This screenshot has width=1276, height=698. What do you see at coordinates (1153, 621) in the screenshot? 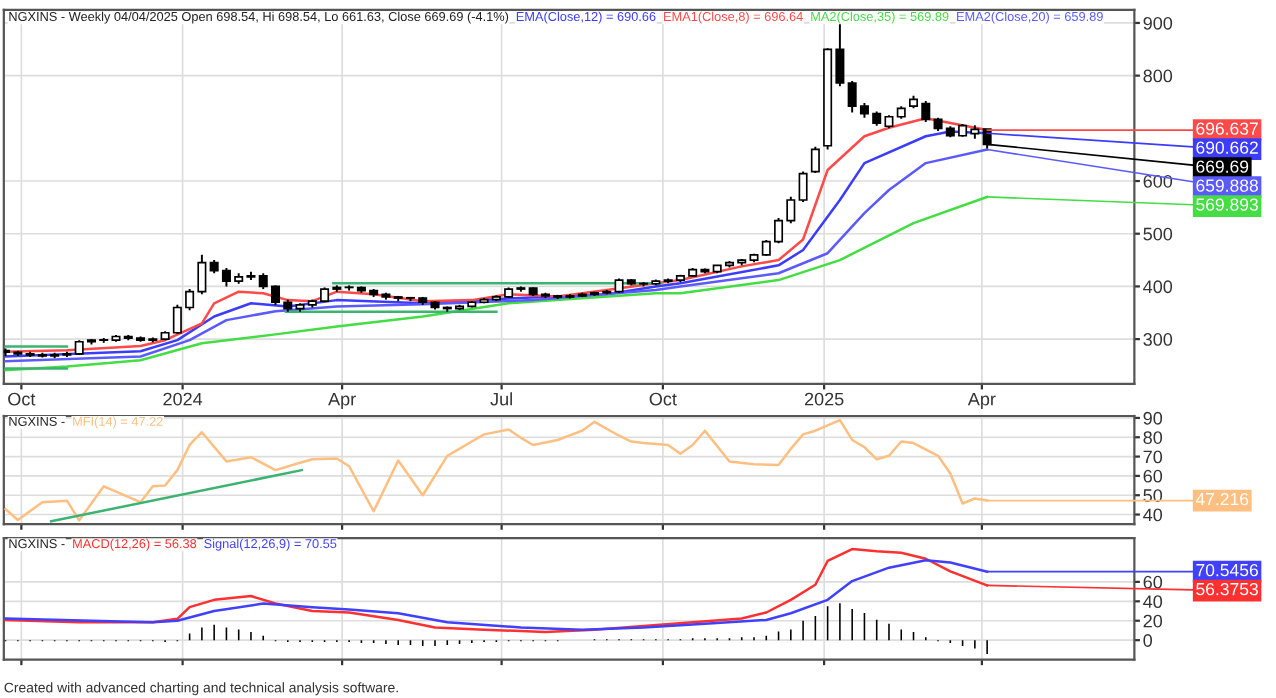
I see `y-tick-label: 20` at bounding box center [1153, 621].